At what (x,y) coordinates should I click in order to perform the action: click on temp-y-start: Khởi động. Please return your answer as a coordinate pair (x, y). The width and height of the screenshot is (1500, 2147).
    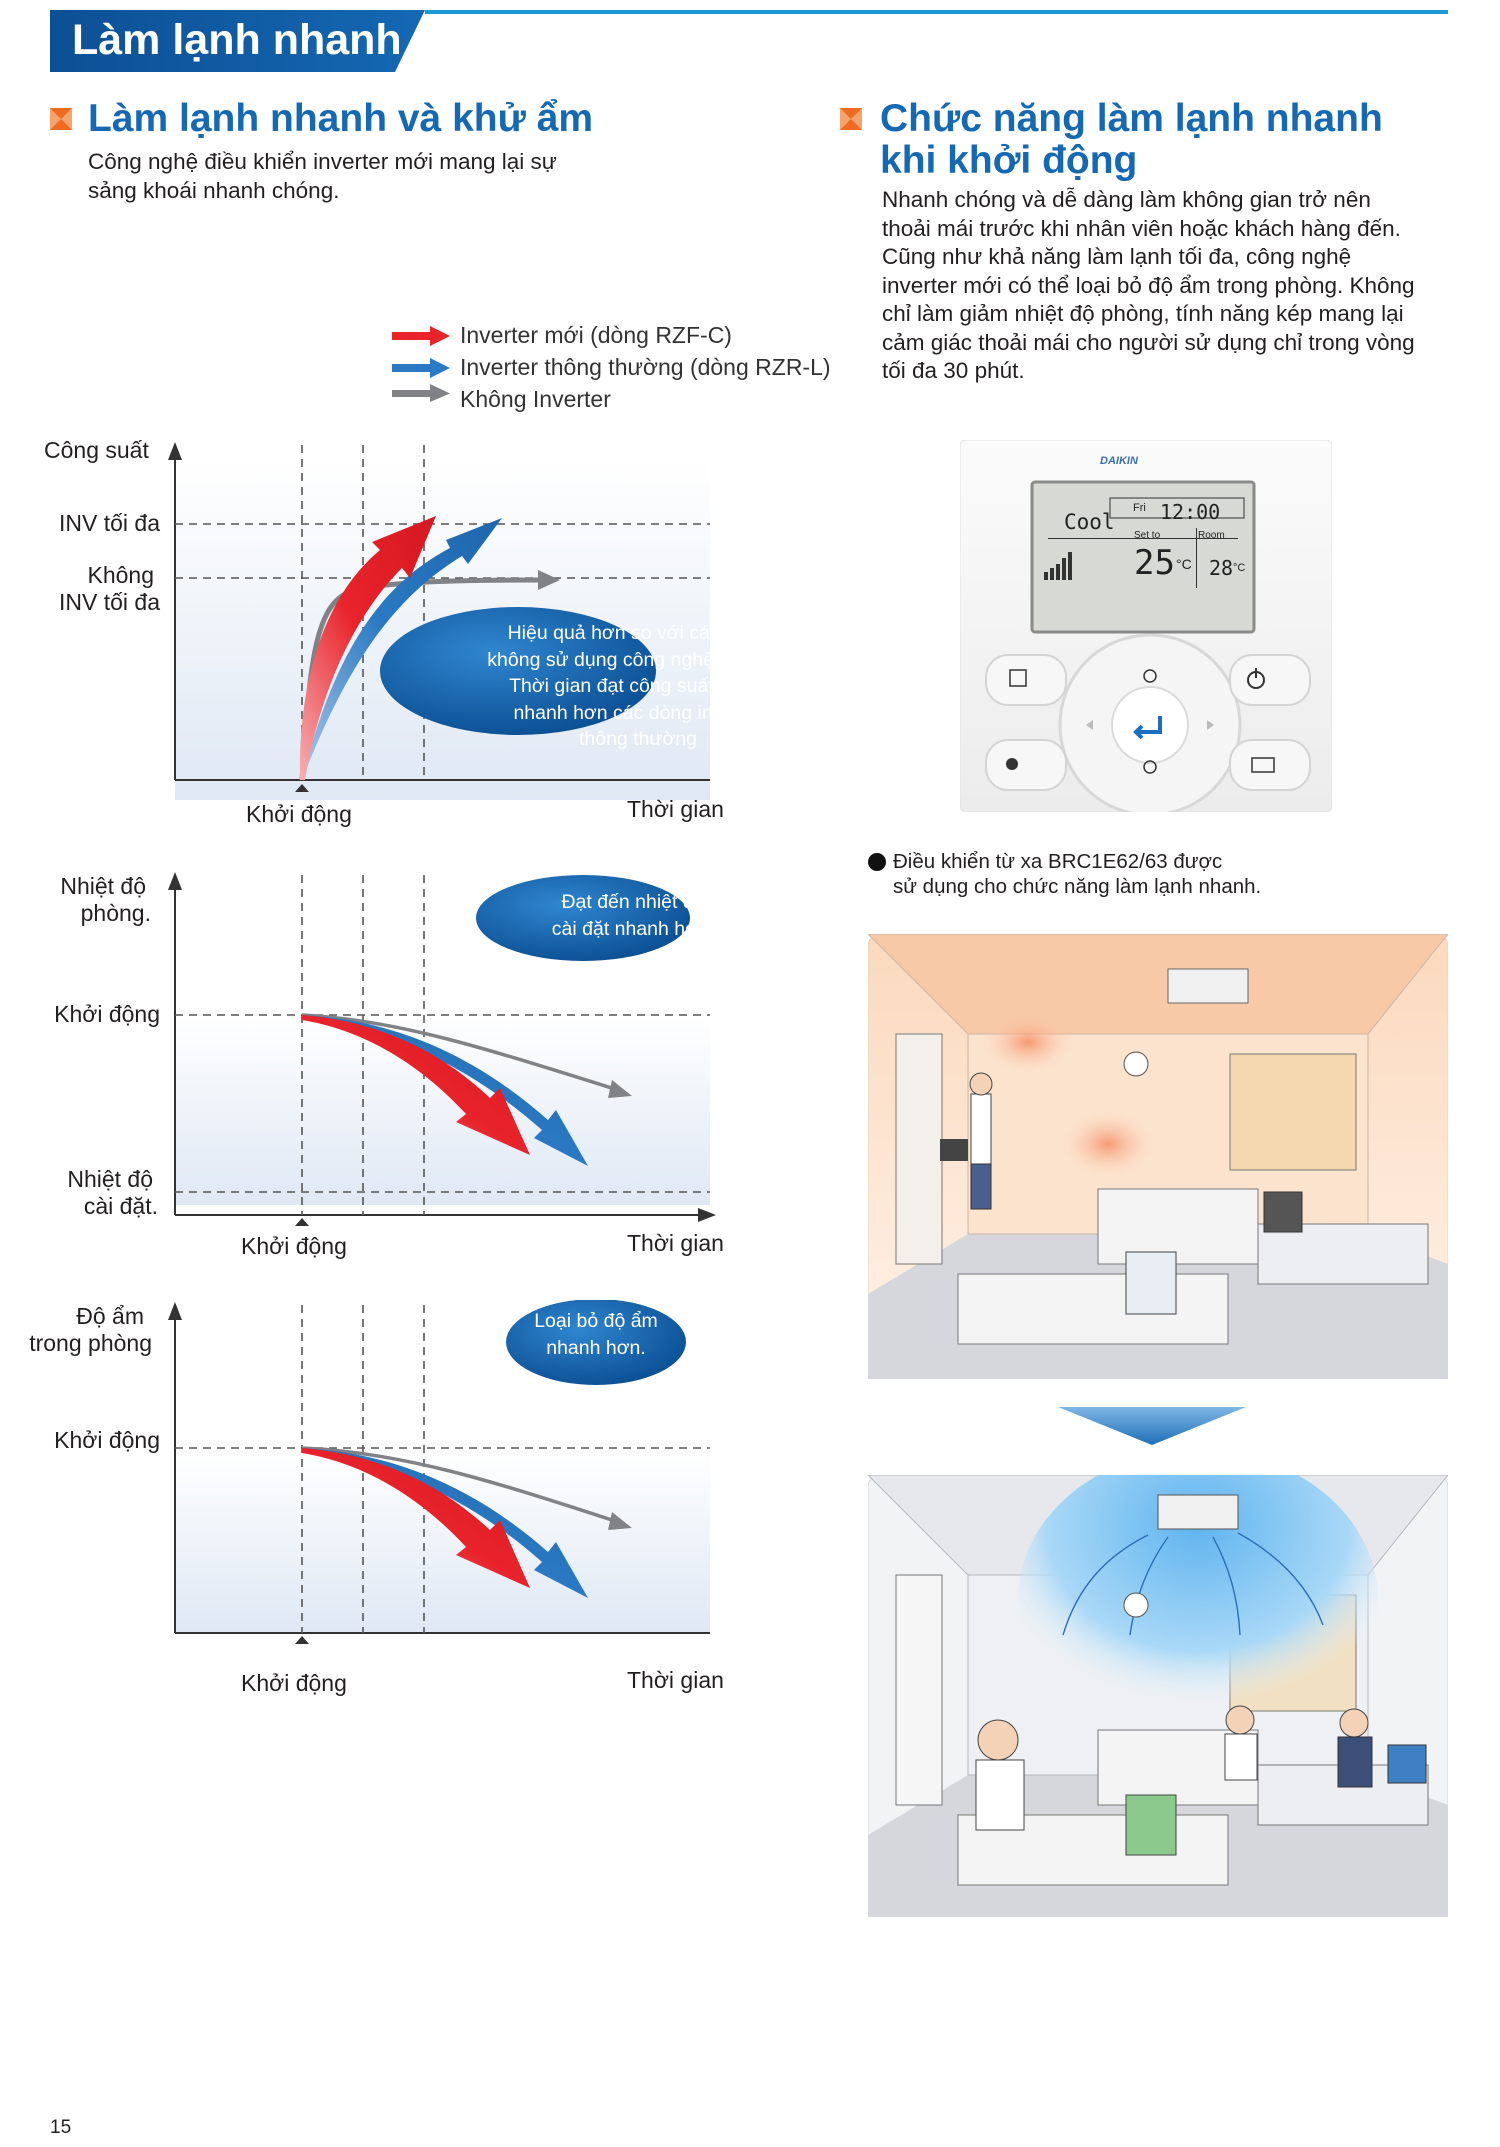
    Looking at the image, I should click on (107, 1014).